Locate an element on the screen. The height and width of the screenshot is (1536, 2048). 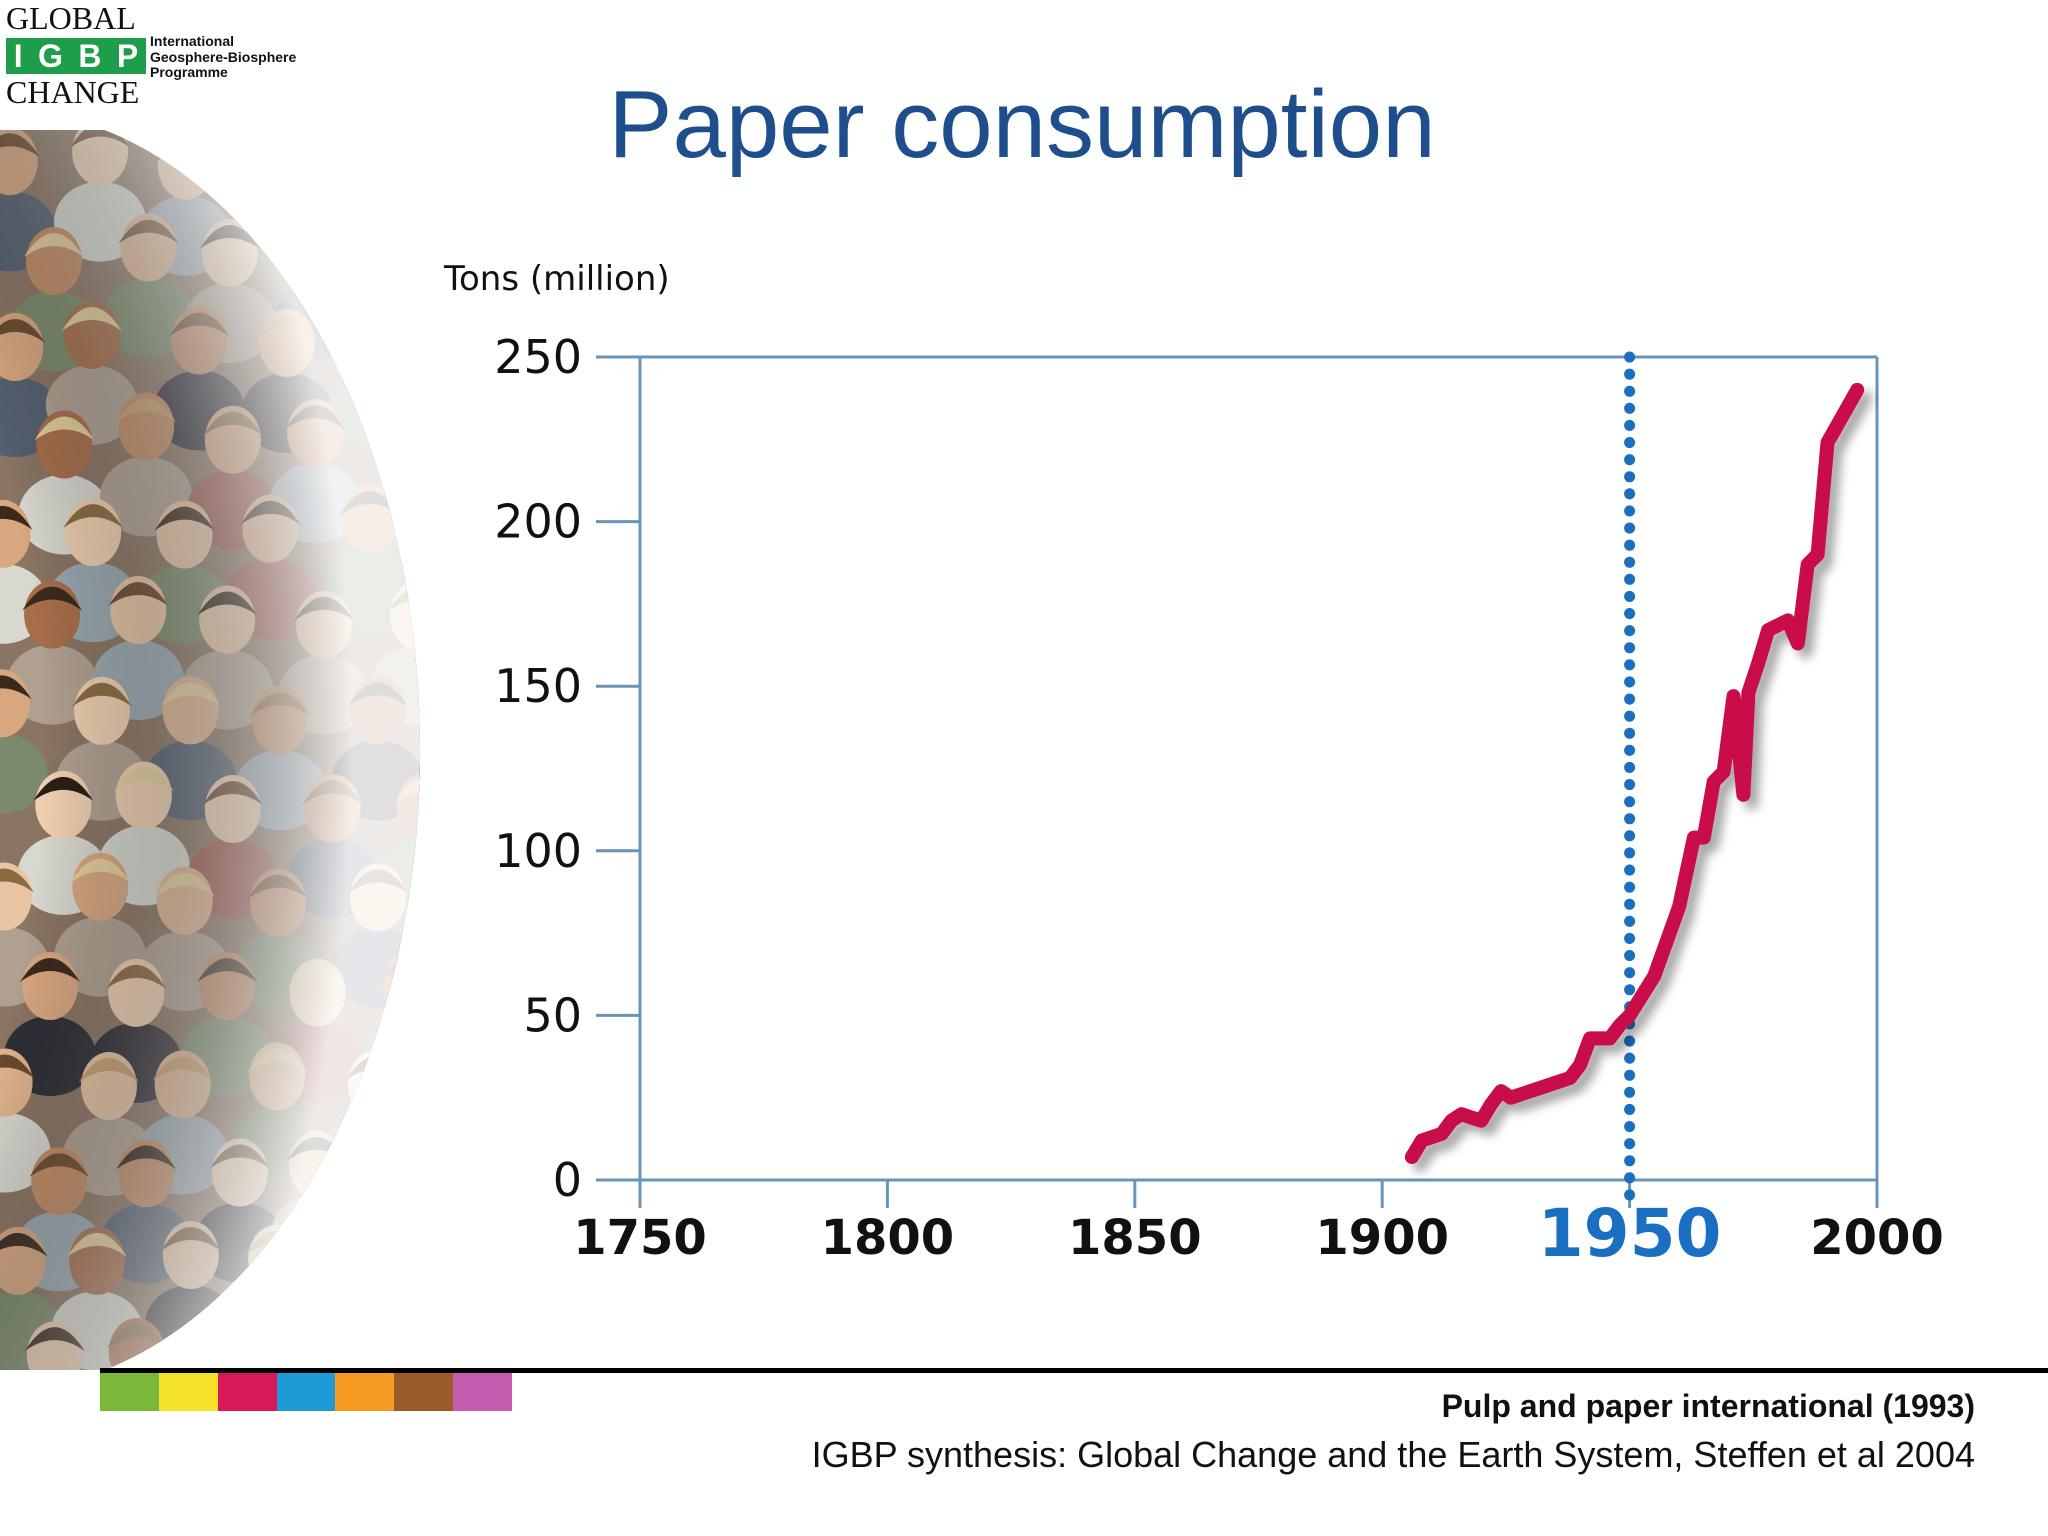
logo-letter: B is located at coordinates (90, 55).